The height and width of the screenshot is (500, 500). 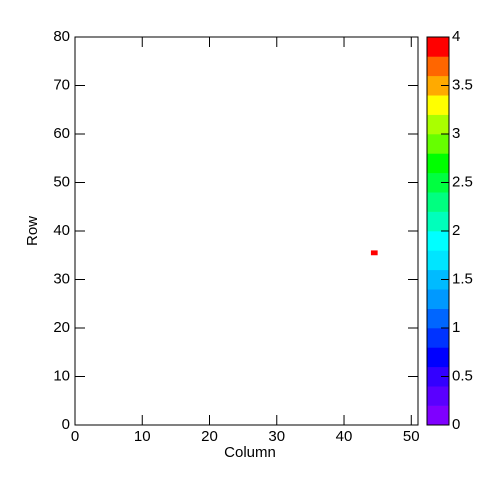 What do you see at coordinates (344, 436) in the screenshot?
I see `x-tick-label: 40` at bounding box center [344, 436].